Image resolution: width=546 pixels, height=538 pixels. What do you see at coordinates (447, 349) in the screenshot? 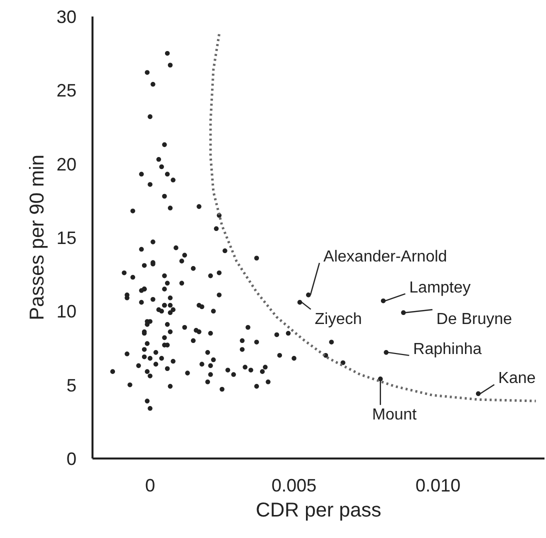
I see `annotation: Raphinha` at bounding box center [447, 349].